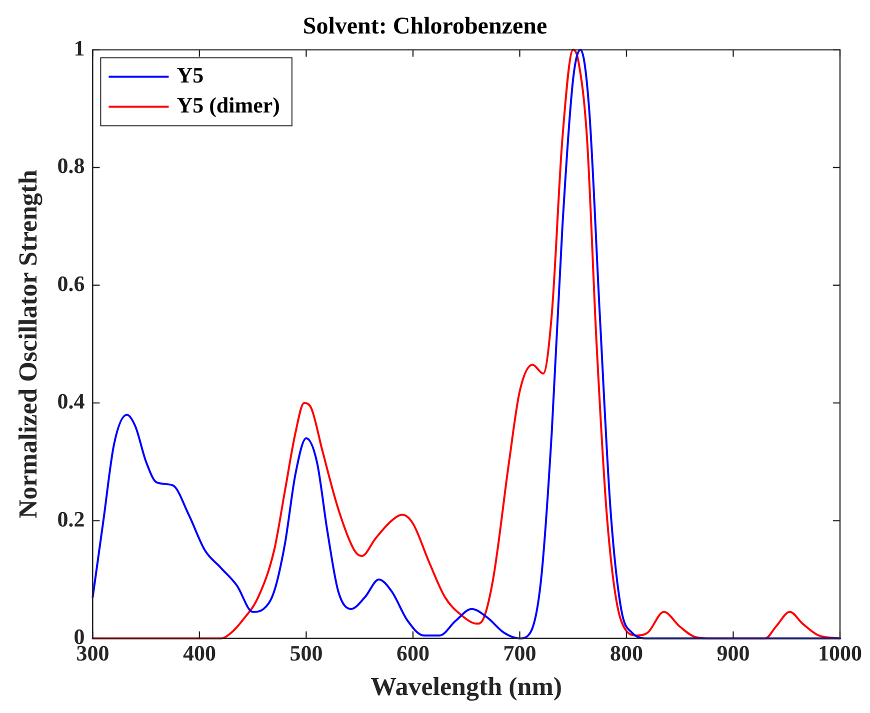  Describe the element at coordinates (519, 653) in the screenshot. I see `x-tick-label: 700` at that location.